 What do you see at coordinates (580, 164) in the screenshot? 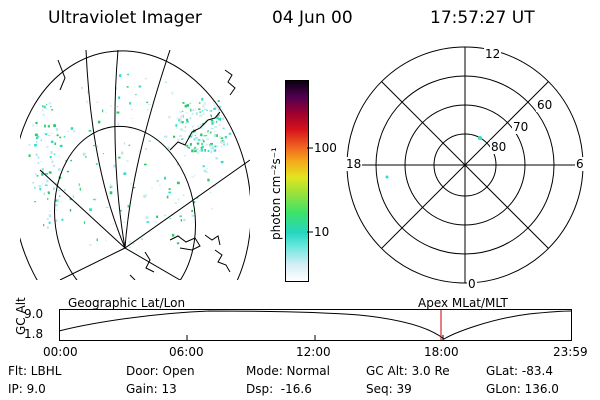
I see `mlt-label-6: 6` at bounding box center [580, 164].